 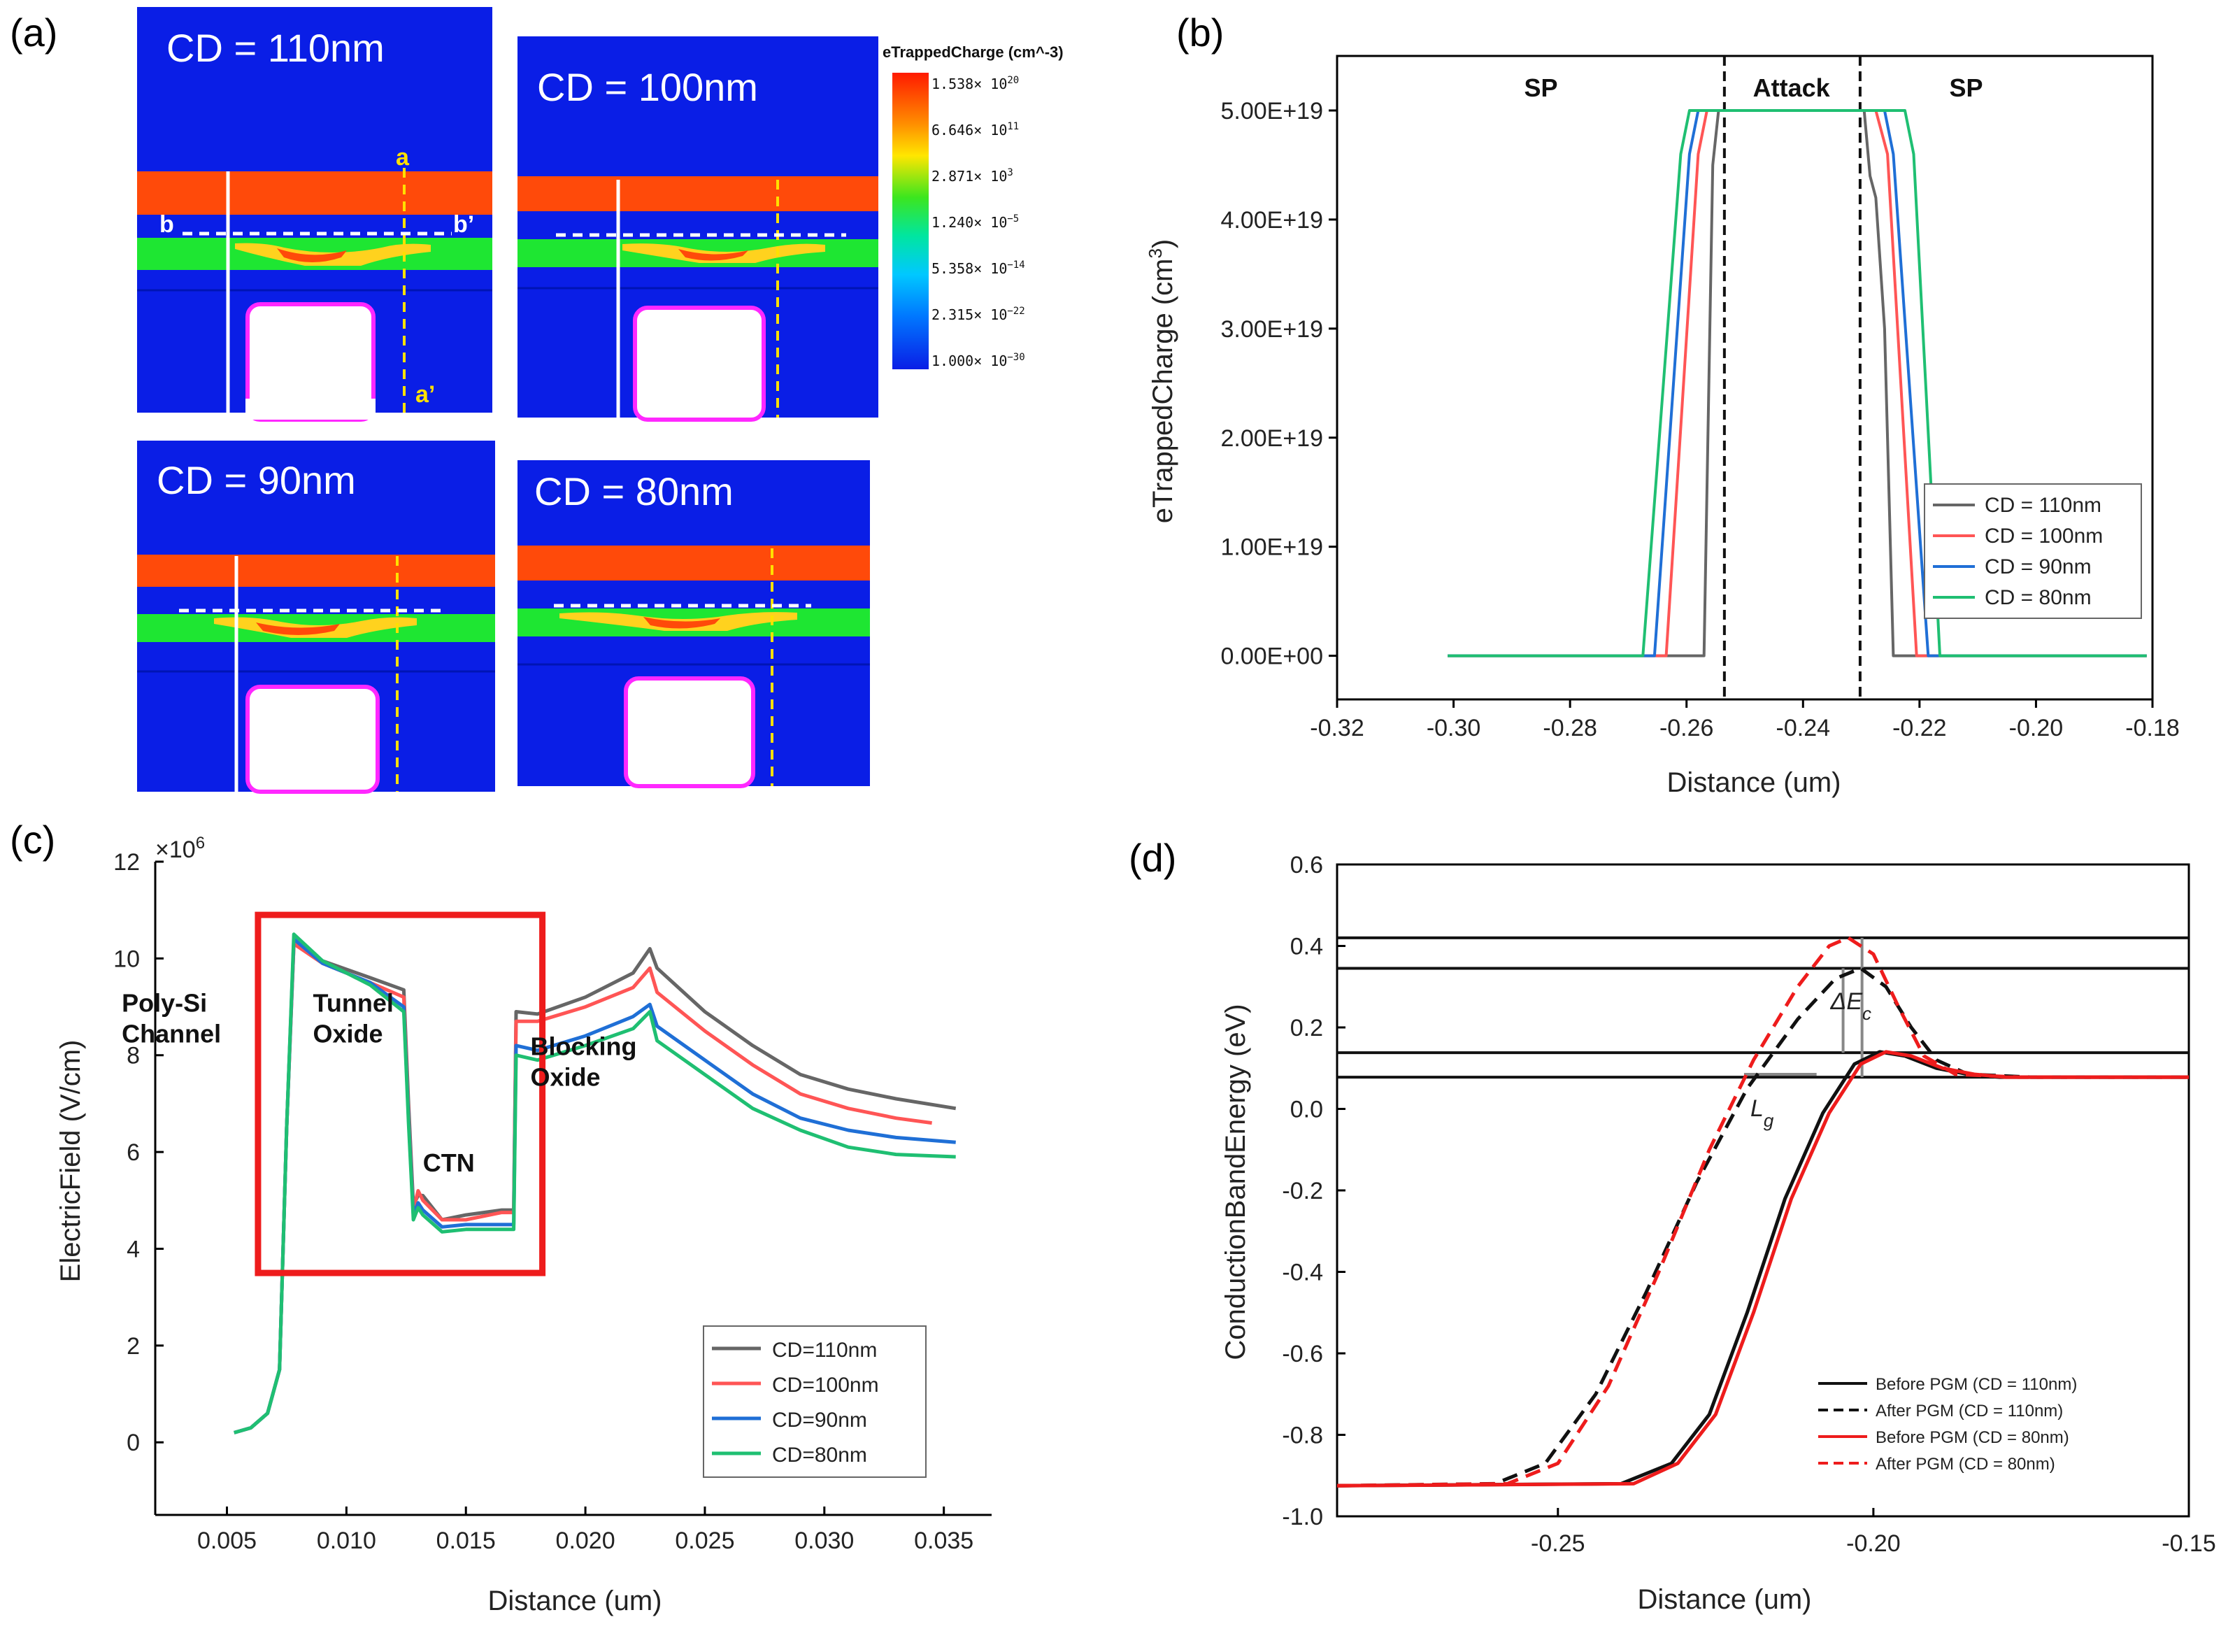 What do you see at coordinates (634, 491) in the screenshot?
I see `cd-label: CD = 80nm` at bounding box center [634, 491].